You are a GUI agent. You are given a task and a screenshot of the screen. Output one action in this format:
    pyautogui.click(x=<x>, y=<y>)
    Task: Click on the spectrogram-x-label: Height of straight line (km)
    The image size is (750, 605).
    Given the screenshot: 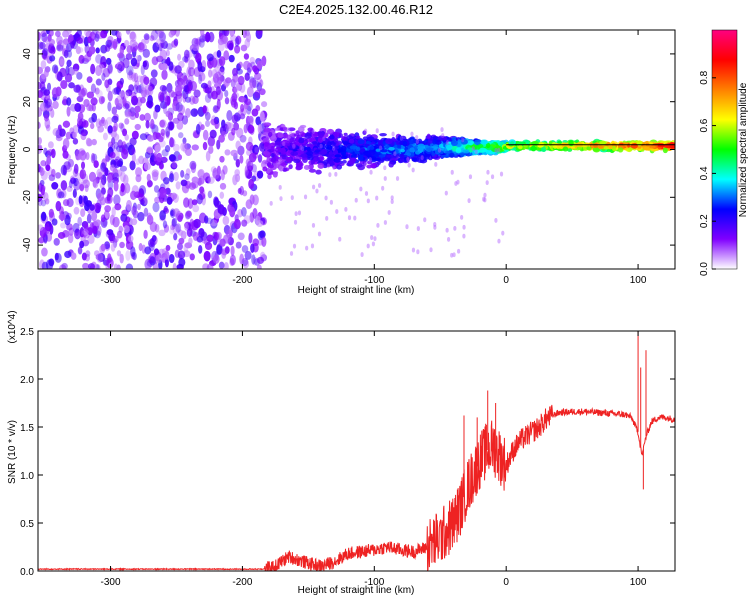 What is the action you would take?
    pyautogui.click(x=356, y=290)
    